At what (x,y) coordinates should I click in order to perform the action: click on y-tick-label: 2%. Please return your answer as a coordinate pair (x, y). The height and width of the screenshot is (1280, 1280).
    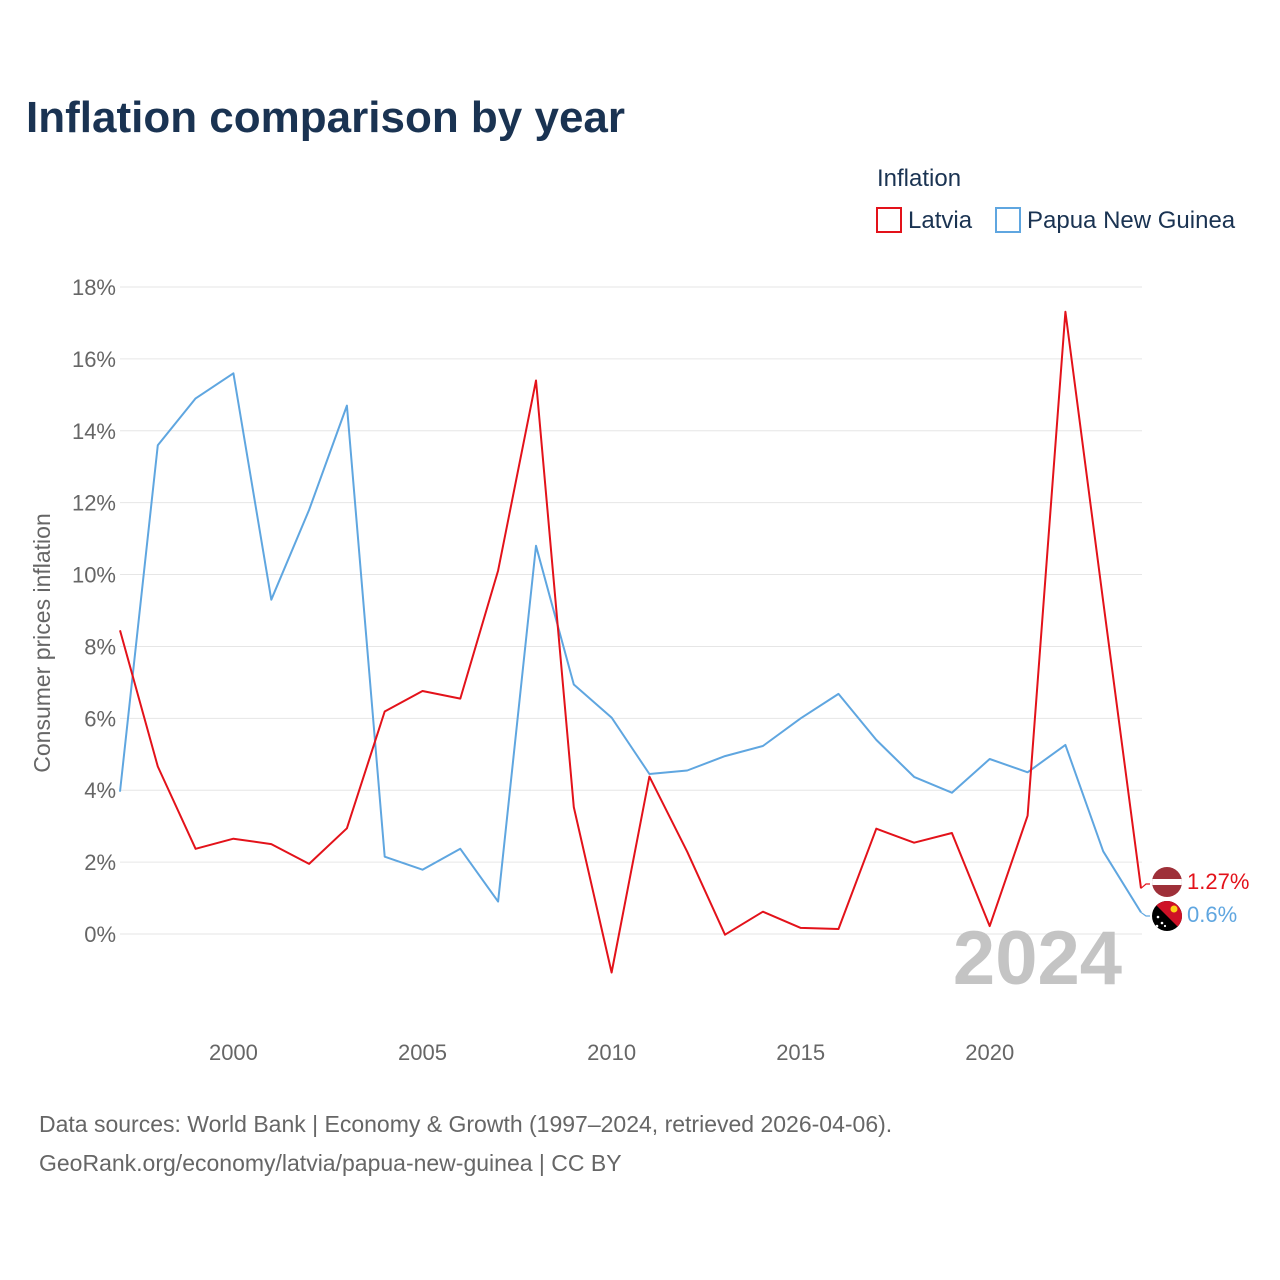
    Looking at the image, I should click on (100, 862).